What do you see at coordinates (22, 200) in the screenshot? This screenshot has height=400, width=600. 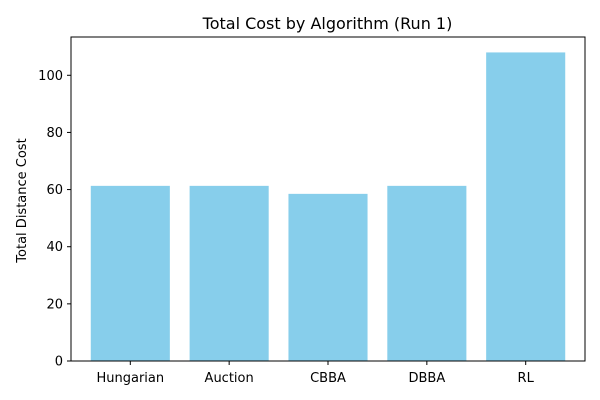 I see `y-axis-label: Total Distance Cost` at bounding box center [22, 200].